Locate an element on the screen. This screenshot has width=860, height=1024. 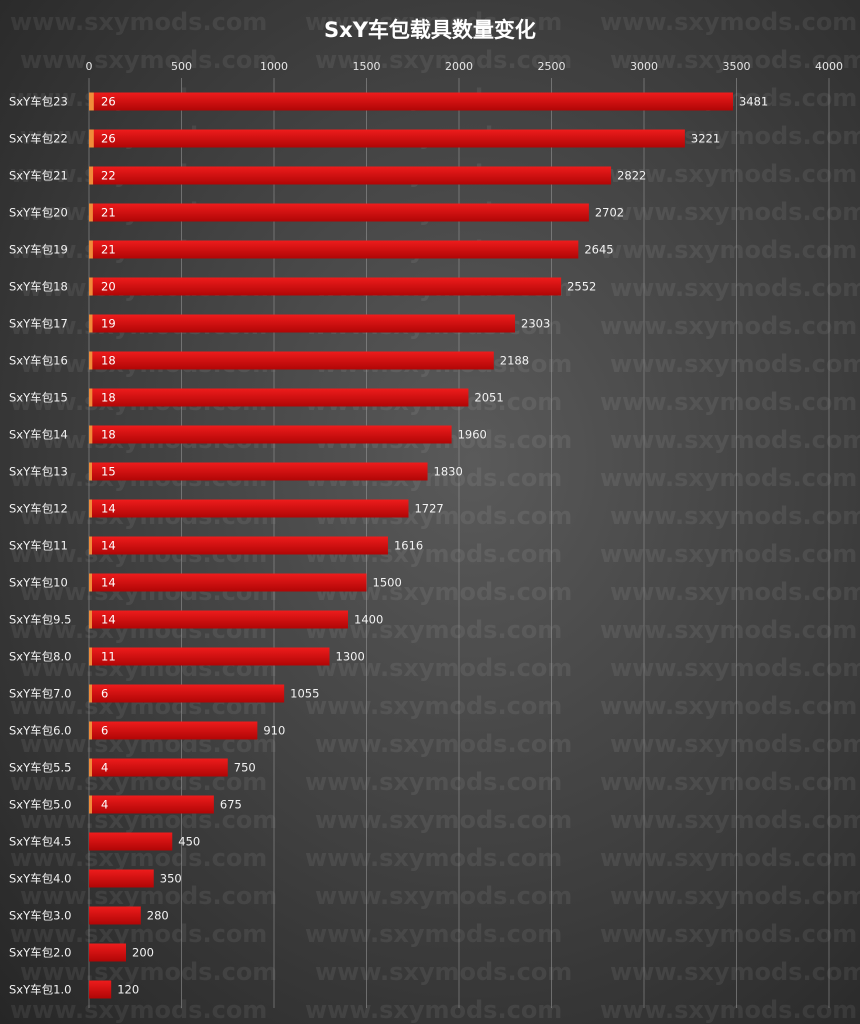
category-label: SxY车包2.0 is located at coordinates (40, 953).